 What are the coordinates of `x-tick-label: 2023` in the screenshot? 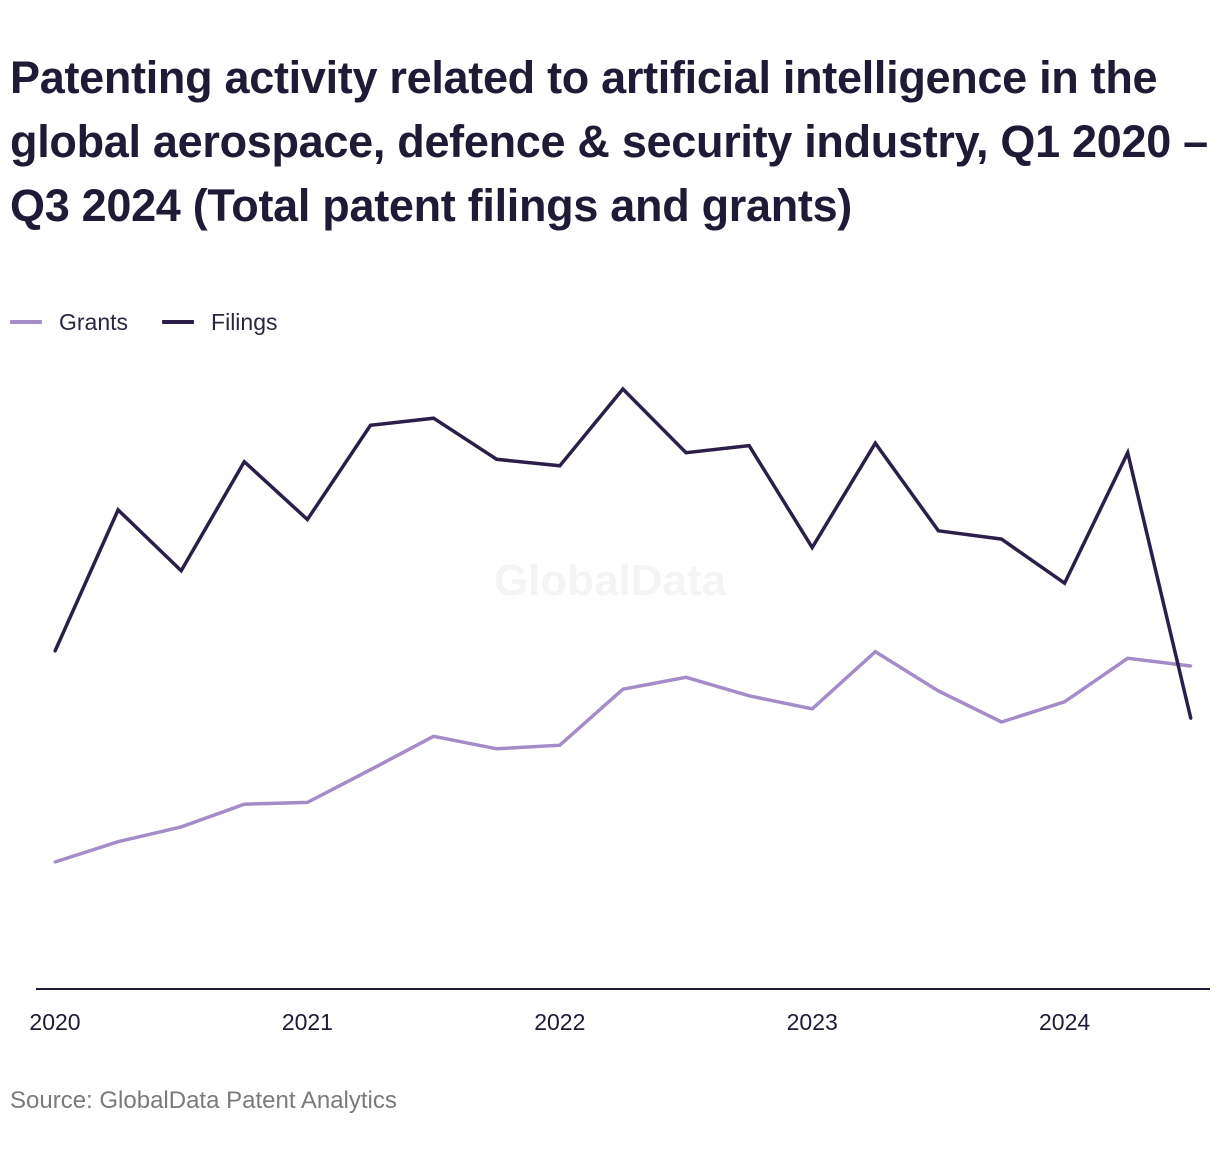 It's located at (812, 1022).